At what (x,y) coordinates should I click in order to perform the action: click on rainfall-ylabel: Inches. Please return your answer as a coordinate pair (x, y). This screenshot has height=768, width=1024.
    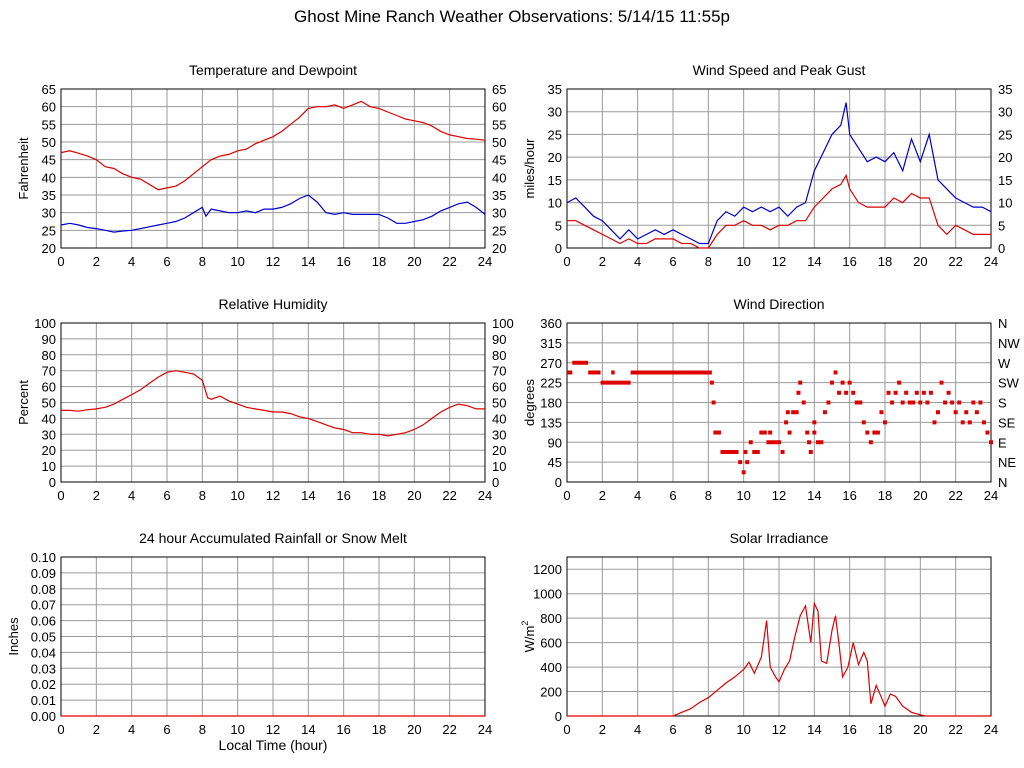
    Looking at the image, I should click on (13, 636).